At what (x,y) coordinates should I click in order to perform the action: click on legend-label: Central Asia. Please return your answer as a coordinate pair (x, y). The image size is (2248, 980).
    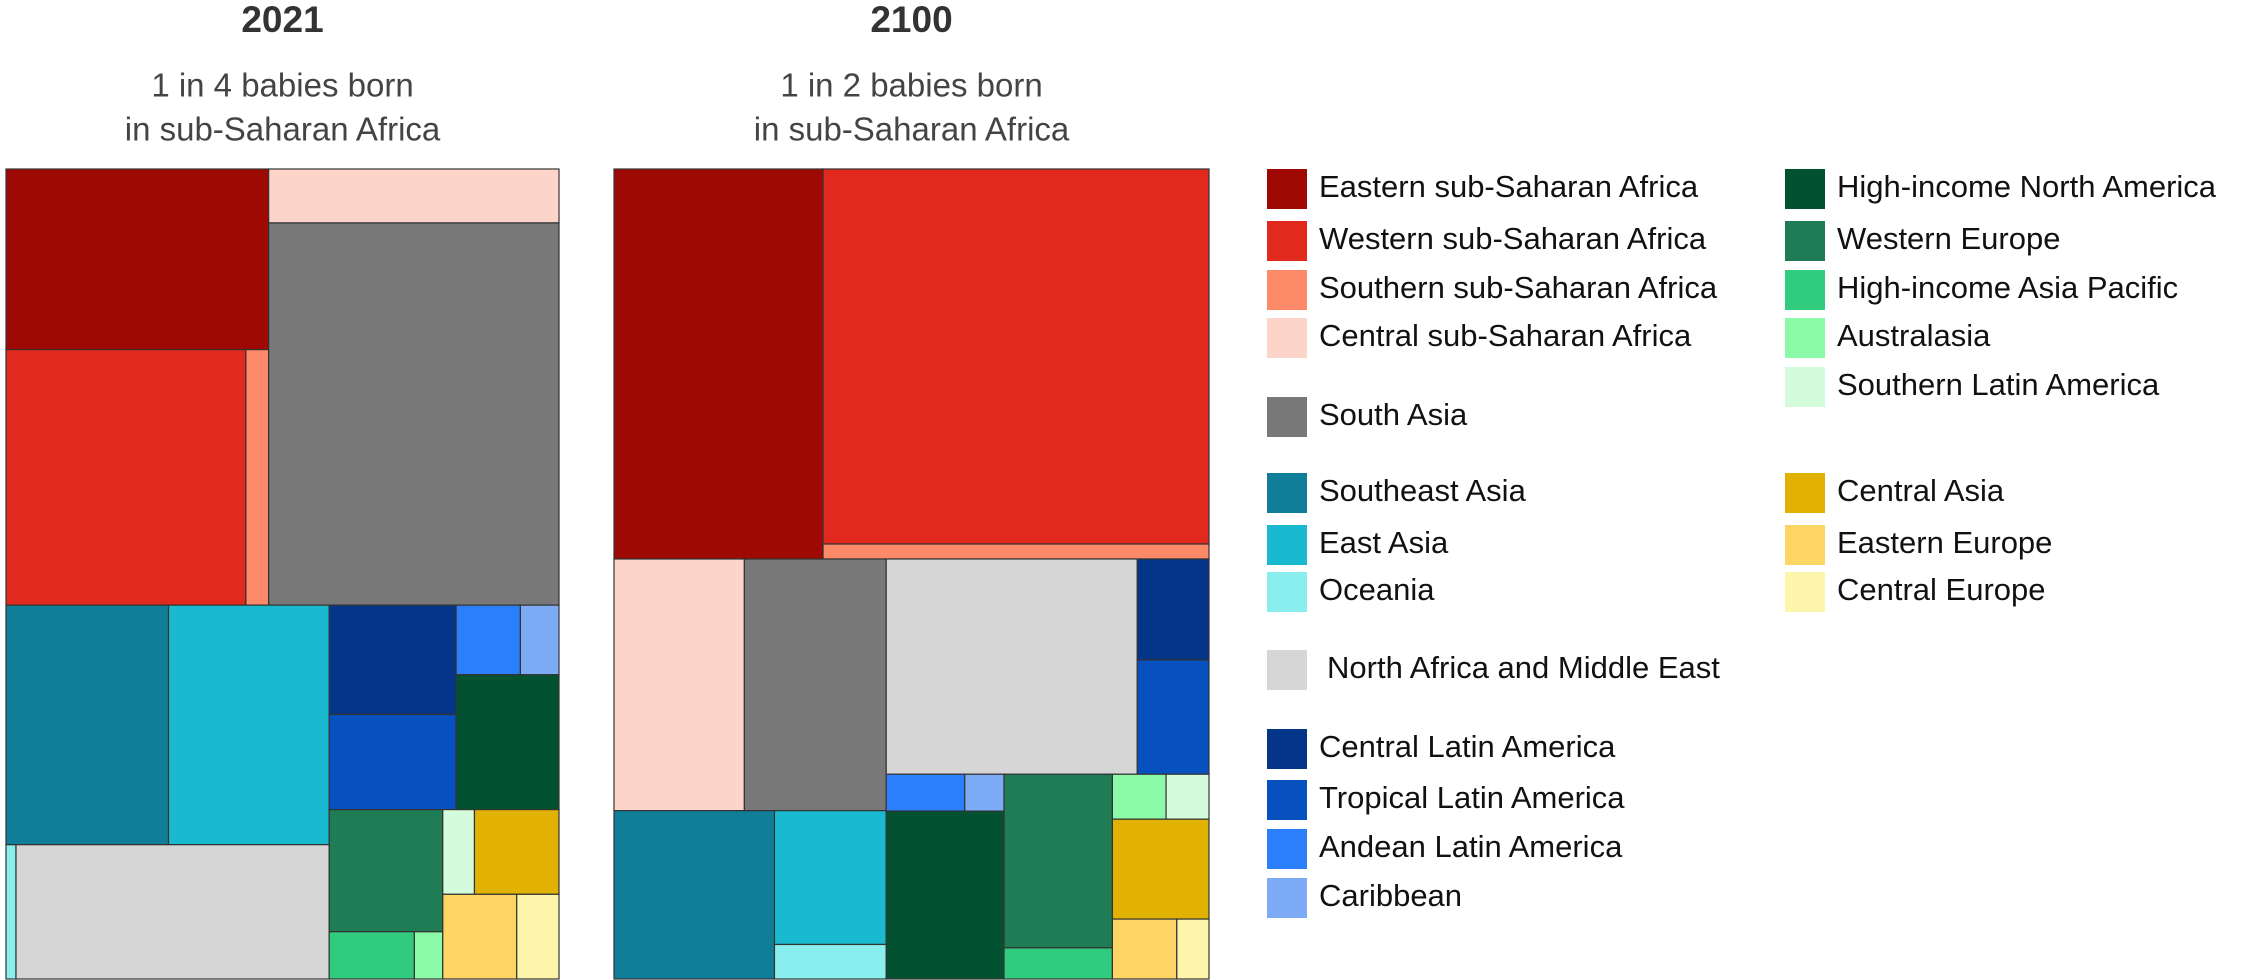
    Looking at the image, I should click on (1921, 490).